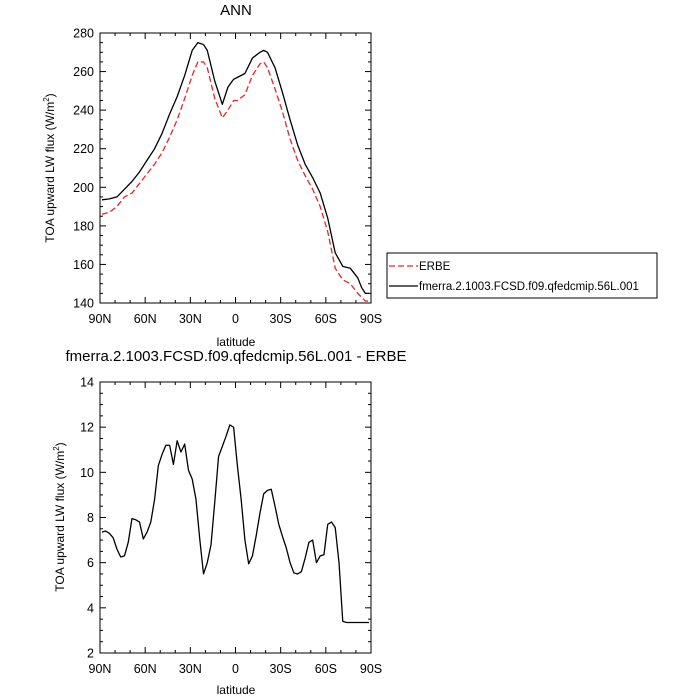 The image size is (700, 700). What do you see at coordinates (60, 444) in the screenshot?
I see `bottom-y-axis-label-close: )` at bounding box center [60, 444].